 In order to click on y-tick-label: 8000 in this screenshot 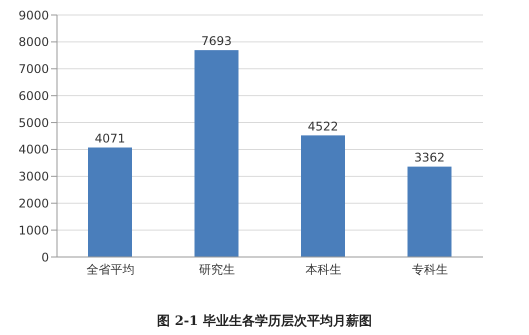, I will do `click(33, 42)`.